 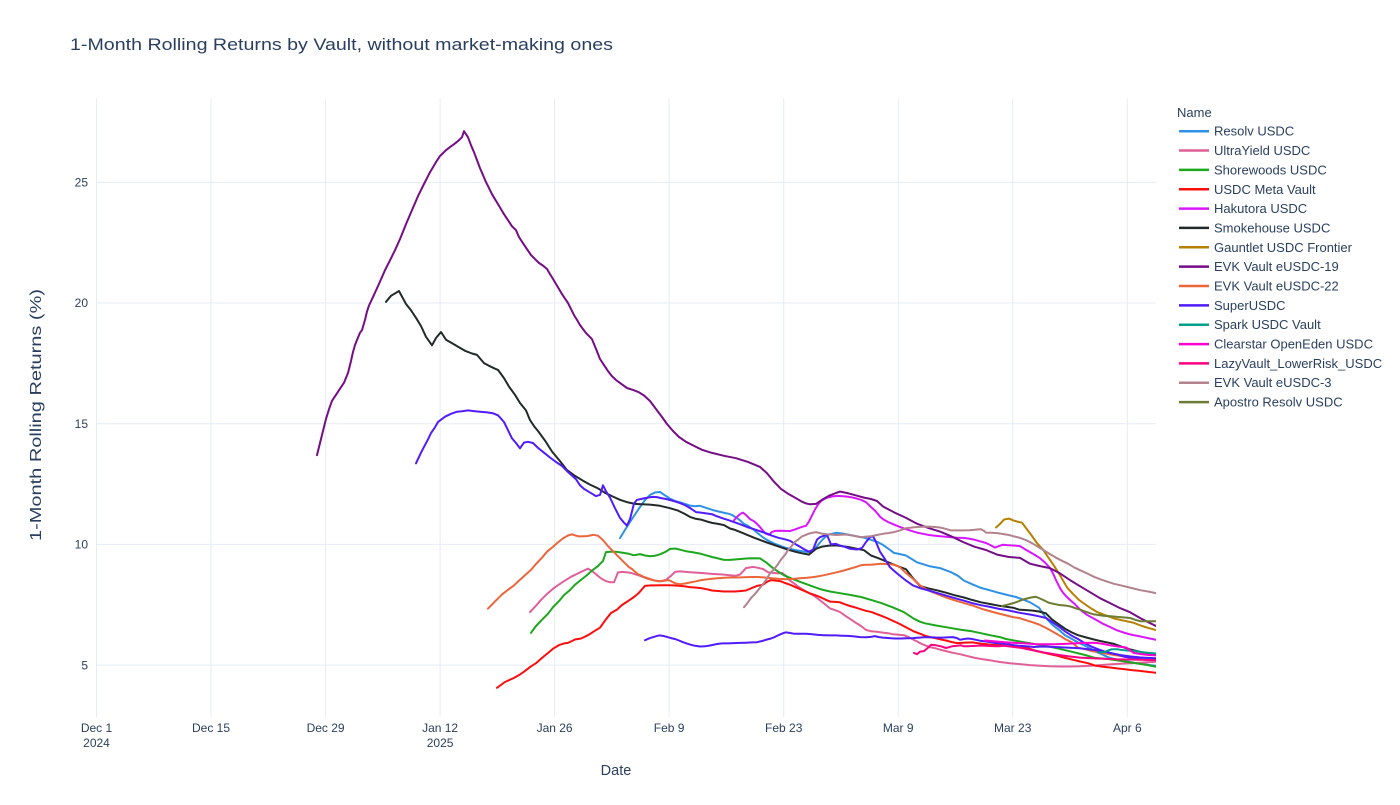 What do you see at coordinates (1272, 227) in the screenshot?
I see `svg-text: Smokehouse USDC` at bounding box center [1272, 227].